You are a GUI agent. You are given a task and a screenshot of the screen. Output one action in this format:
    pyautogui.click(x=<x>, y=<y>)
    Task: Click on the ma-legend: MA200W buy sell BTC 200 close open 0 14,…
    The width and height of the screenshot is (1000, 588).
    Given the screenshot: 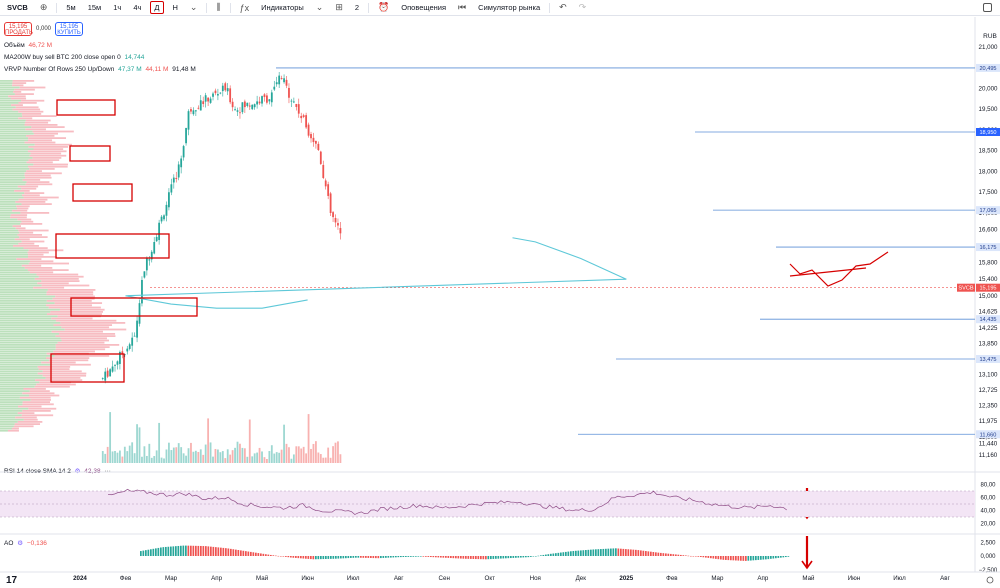 What is the action you would take?
    pyautogui.click(x=75, y=57)
    